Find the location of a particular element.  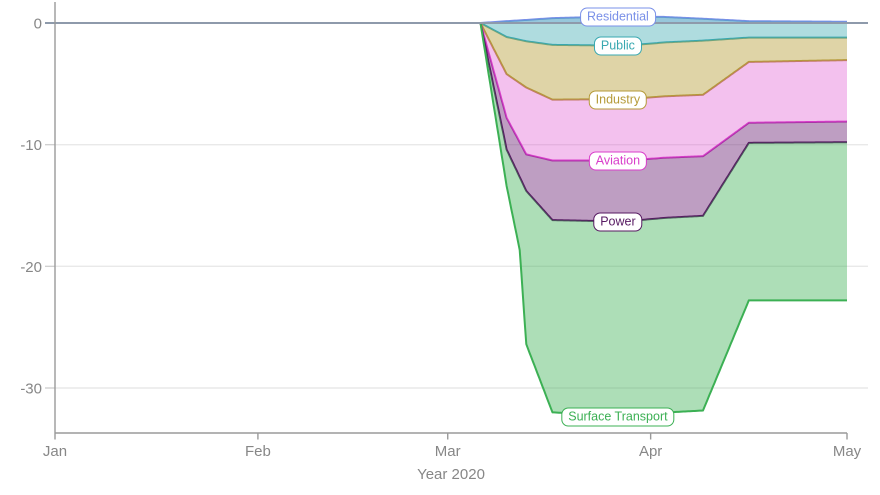

x-tick-label-may: May is located at coordinates (847, 451).